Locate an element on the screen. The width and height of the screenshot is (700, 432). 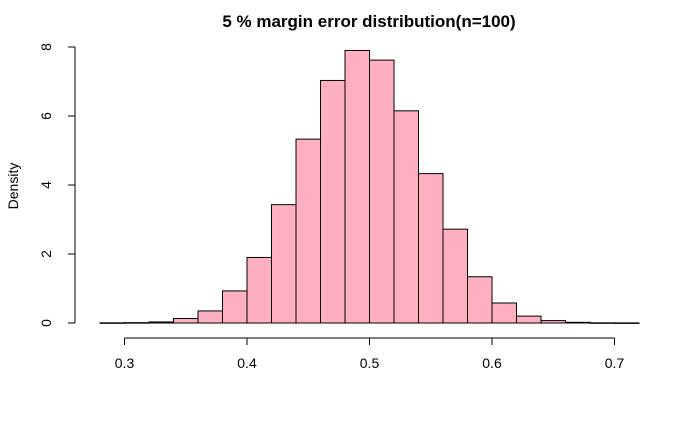
x-tick-label-3: 0.6 is located at coordinates (492, 363).